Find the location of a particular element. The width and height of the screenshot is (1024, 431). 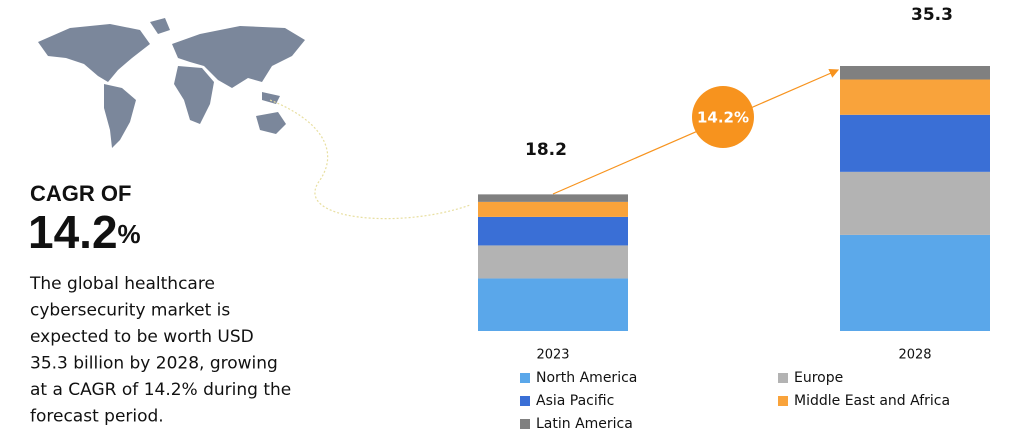

description-line: forecast period. is located at coordinates (97, 417).